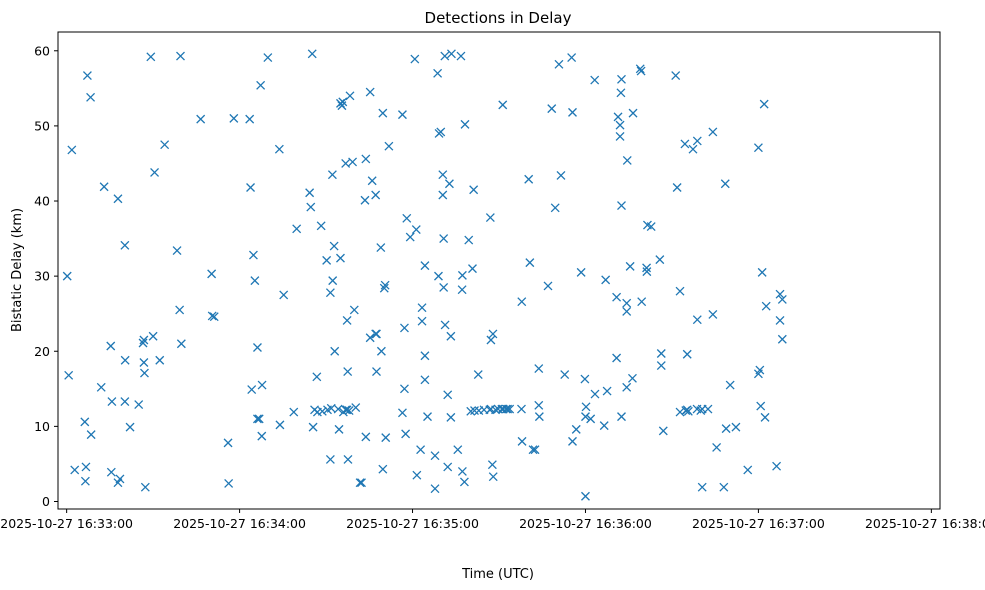 The width and height of the screenshot is (985, 590). Describe the element at coordinates (42, 125) in the screenshot. I see `y-tick-label: 50` at that location.